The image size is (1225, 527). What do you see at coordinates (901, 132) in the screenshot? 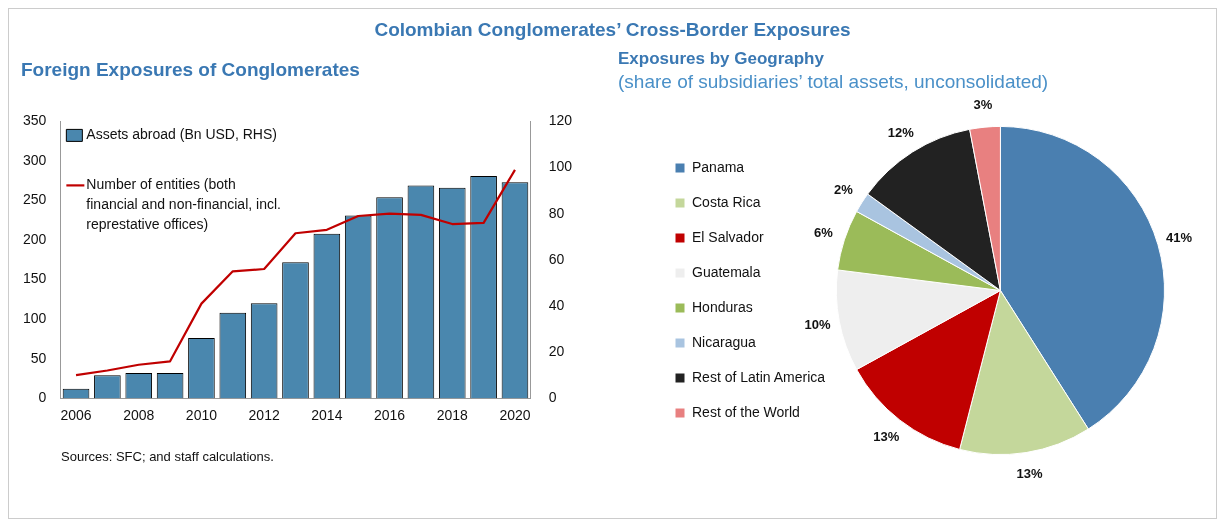
I see `data-label: 12%` at bounding box center [901, 132].